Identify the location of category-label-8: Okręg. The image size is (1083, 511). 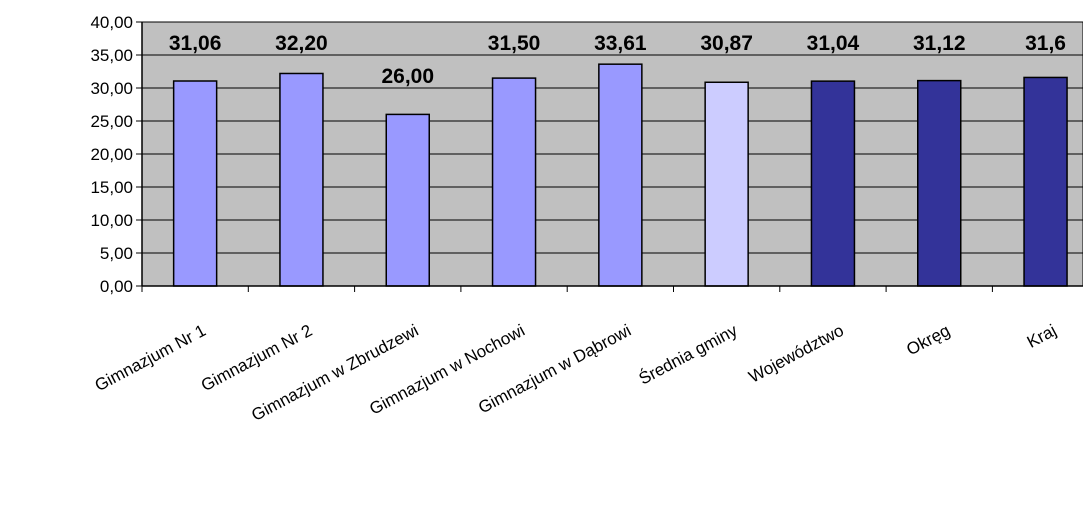
(928, 340).